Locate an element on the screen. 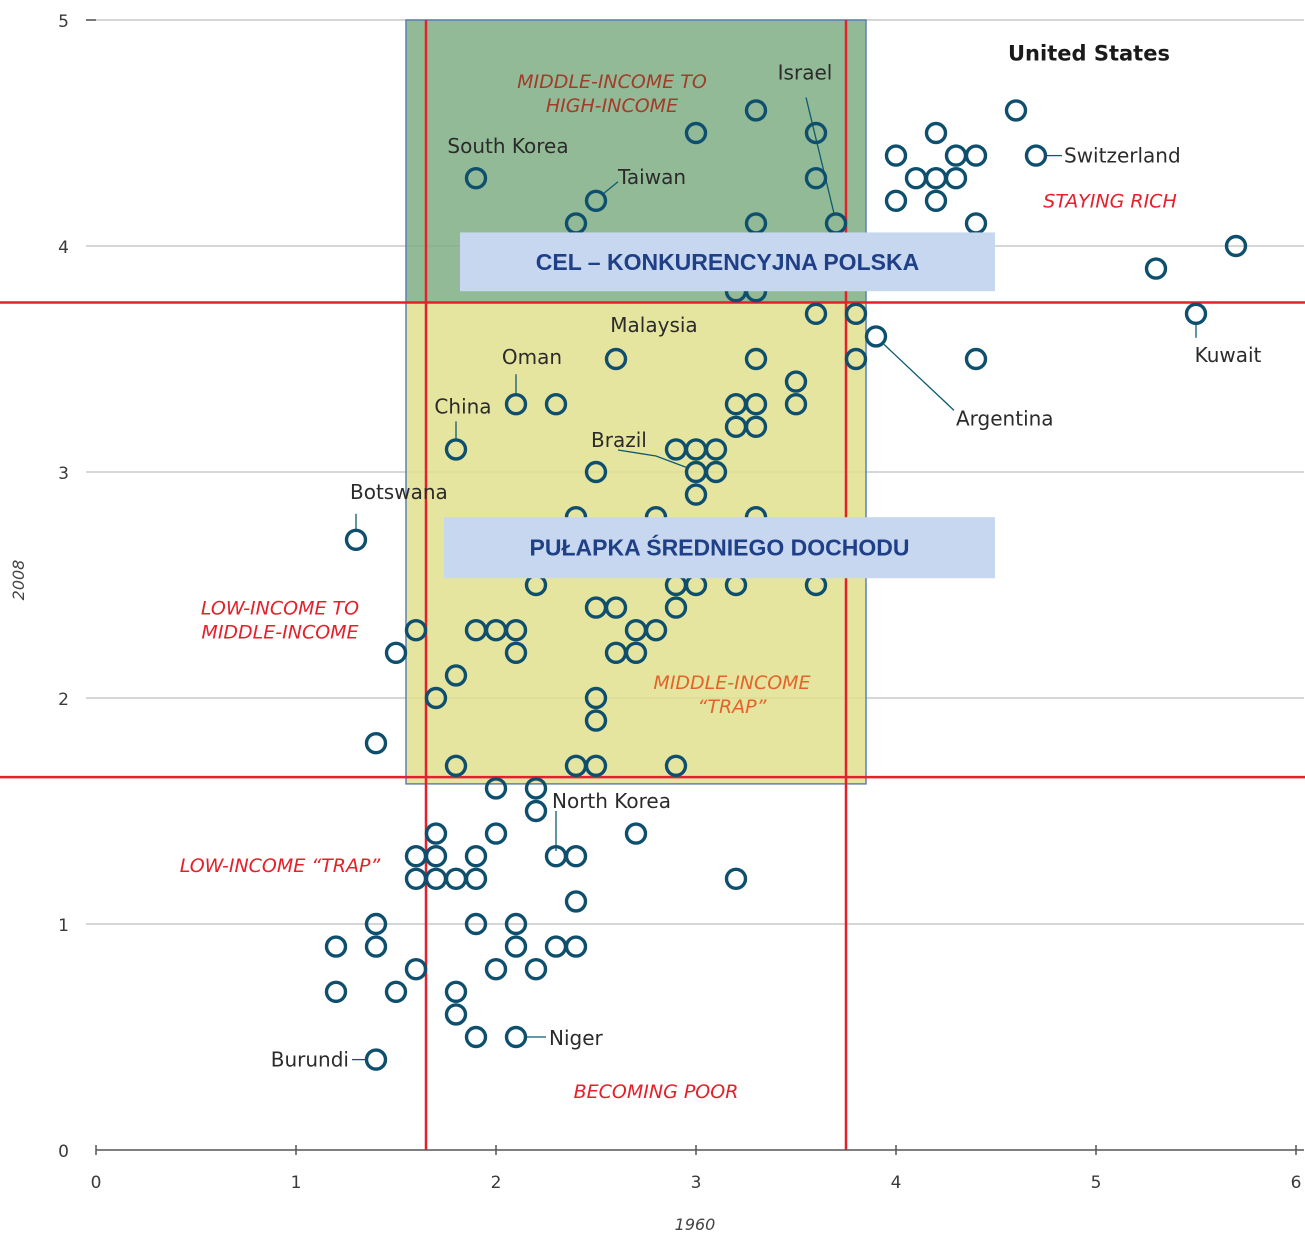 This screenshot has width=1305, height=1236. point-label: Botswana is located at coordinates (399, 492).